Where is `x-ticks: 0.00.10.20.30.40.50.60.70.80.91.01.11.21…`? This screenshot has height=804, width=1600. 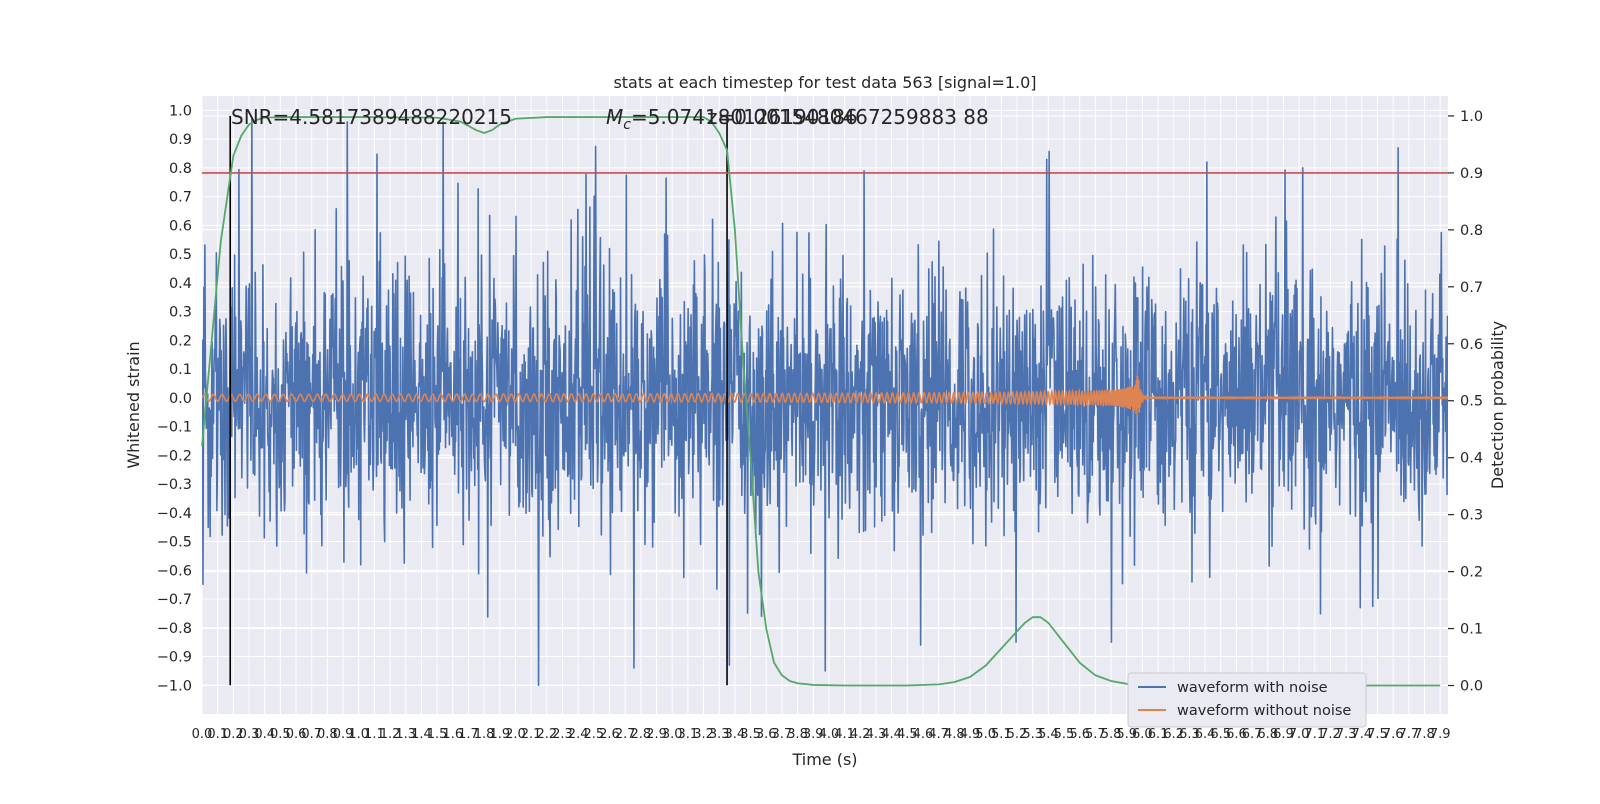 x-ticks: 0.00.10.20.30.40.50.60.70.80.91.01.11.21… is located at coordinates (821, 734).